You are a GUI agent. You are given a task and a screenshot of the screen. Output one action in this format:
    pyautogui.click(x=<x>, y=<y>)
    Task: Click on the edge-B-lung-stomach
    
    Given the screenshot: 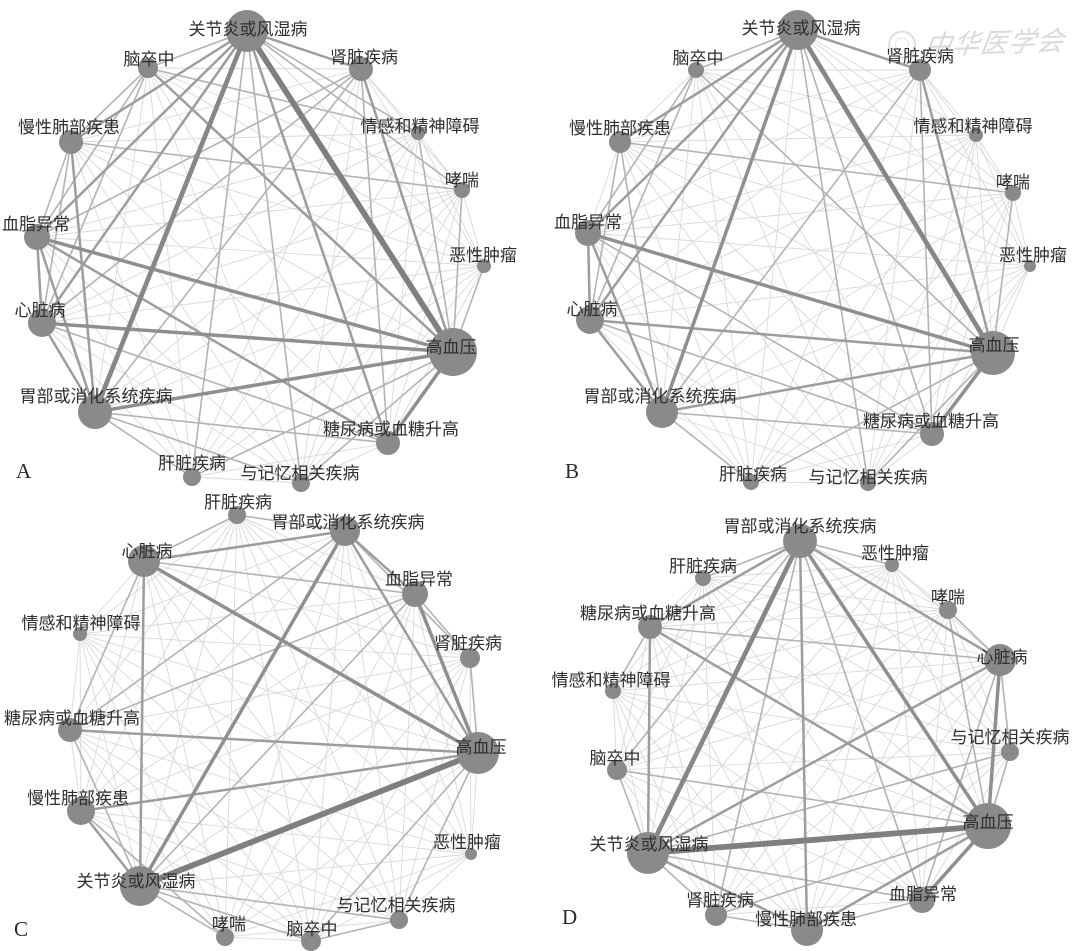 What is the action you would take?
    pyautogui.click(x=641, y=277)
    